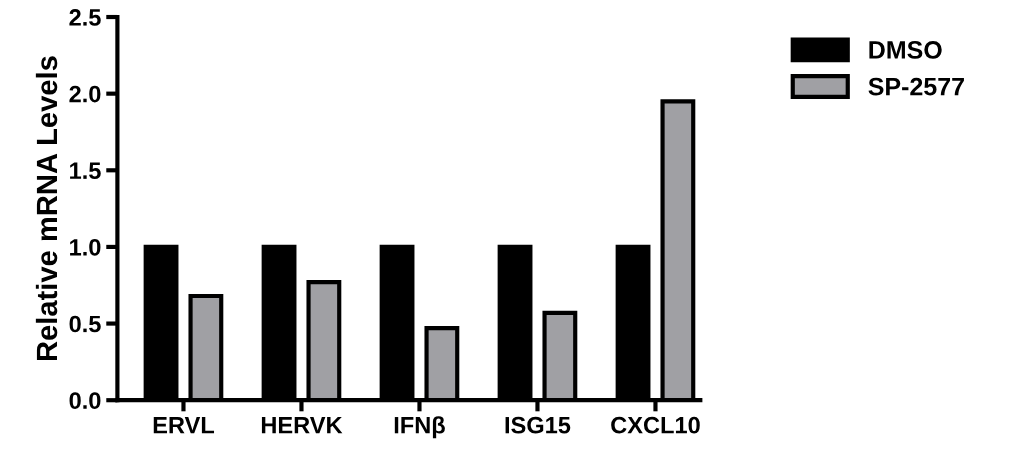 The width and height of the screenshot is (1012, 460). I want to click on x-tick-label: ISG15, so click(538, 425).